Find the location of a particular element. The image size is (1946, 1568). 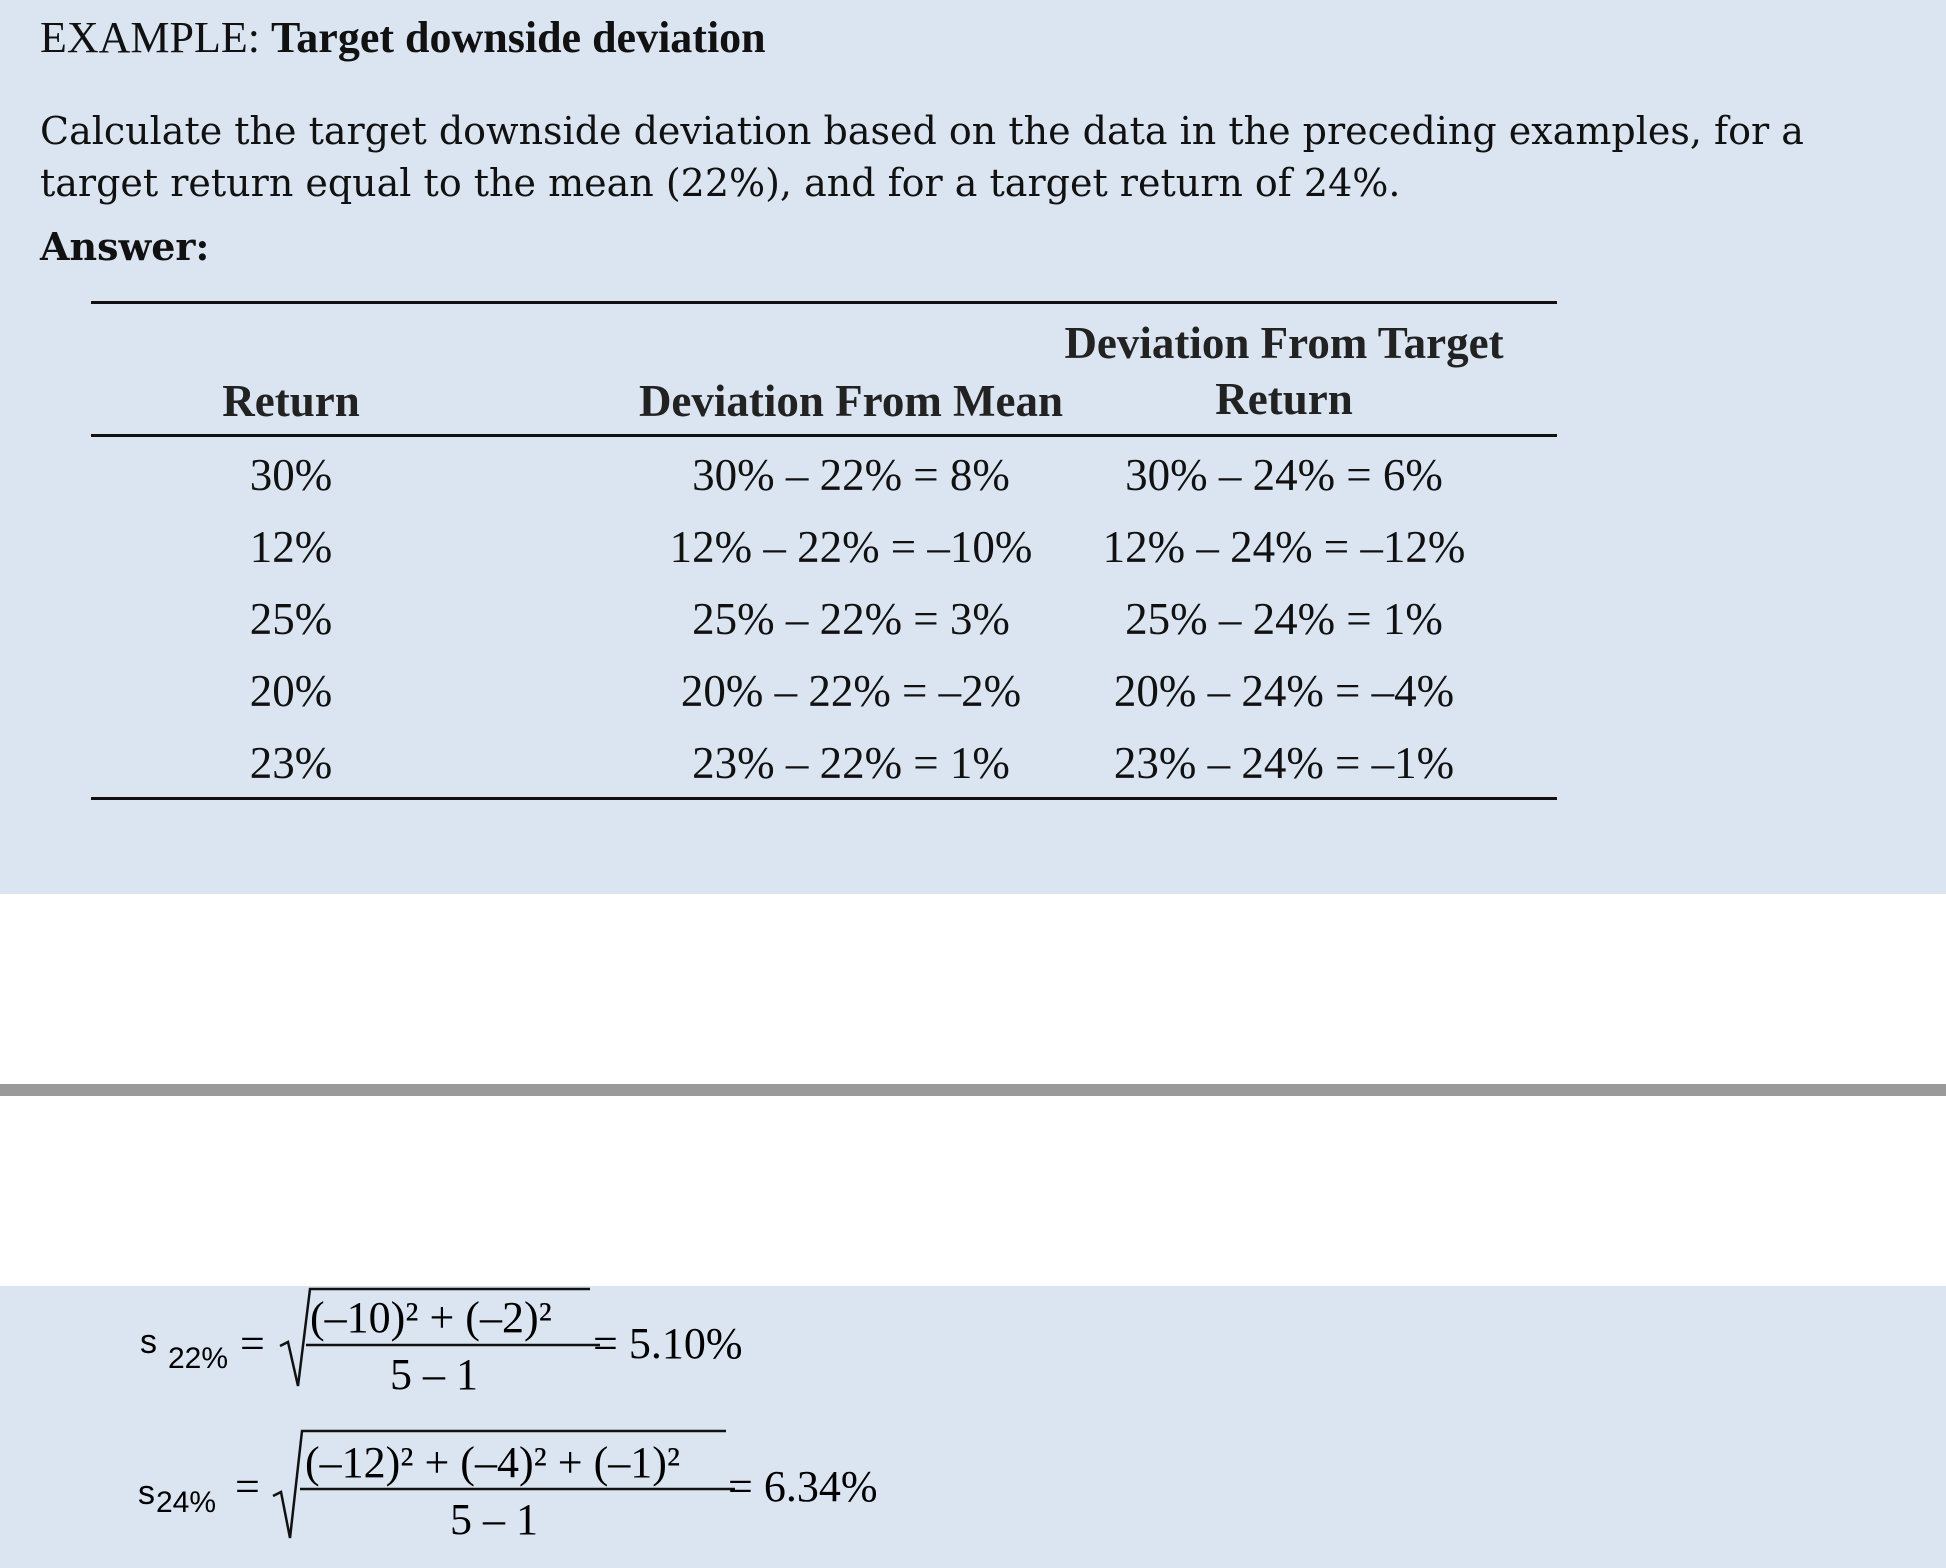

formula-numerator: (–12)² + (–4)² + (–1)² is located at coordinates (492, 1462).